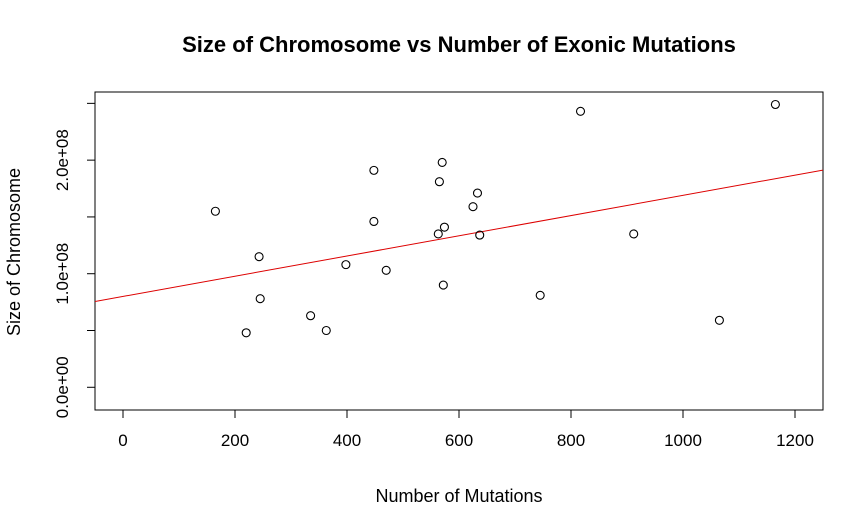 Image resolution: width=864 pixels, height=530 pixels. Describe the element at coordinates (62, 387) in the screenshot. I see `y-tick-label: 0.0e+00` at that location.